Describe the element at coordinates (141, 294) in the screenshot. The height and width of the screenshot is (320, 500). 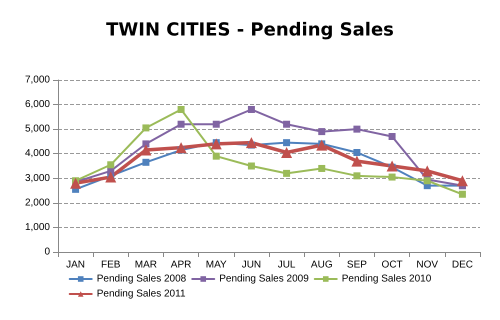
I see `legend-label: Pending Sales 2011` at that location.